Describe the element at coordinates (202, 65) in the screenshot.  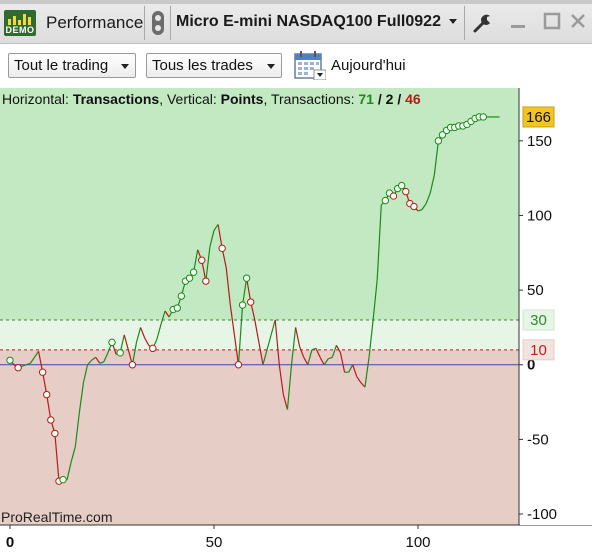
I see `trades-dropdown-label: Tous les trades` at that location.